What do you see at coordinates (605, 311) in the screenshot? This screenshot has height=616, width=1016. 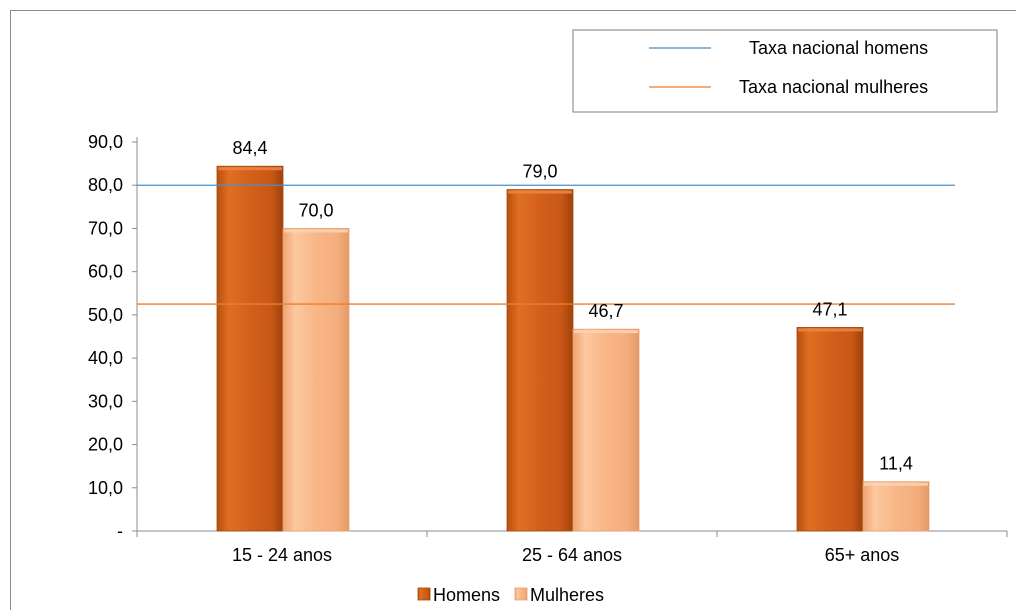 I see `data-label: 46,7` at bounding box center [605, 311].